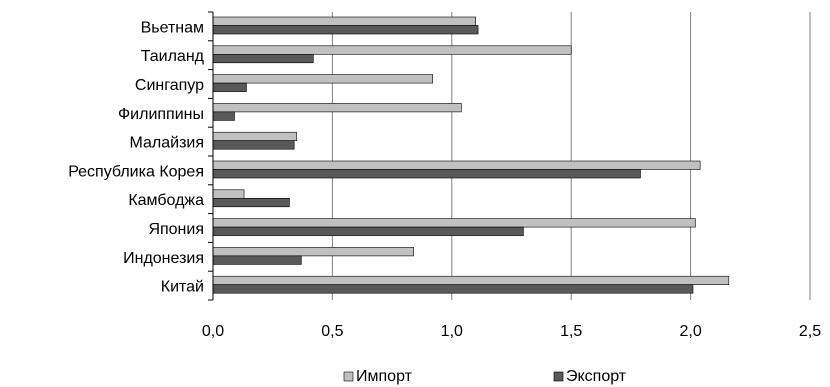 The width and height of the screenshot is (830, 387). Describe the element at coordinates (176, 229) in the screenshot. I see `category-label: Япония` at that location.